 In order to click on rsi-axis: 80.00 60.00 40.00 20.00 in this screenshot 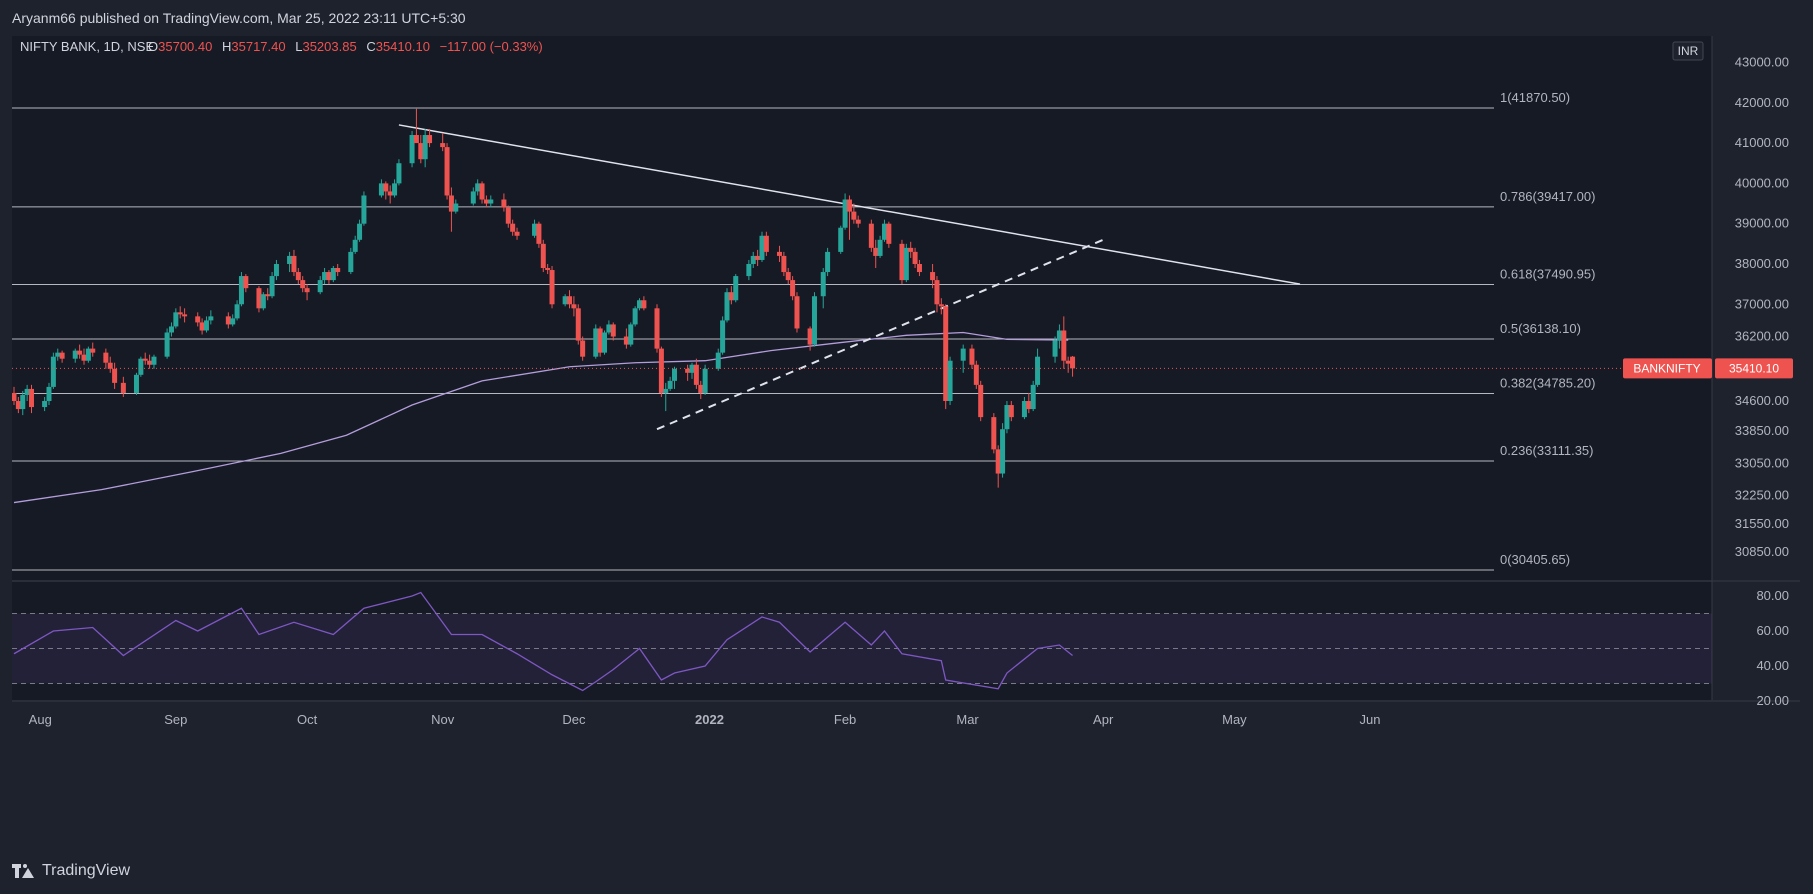, I will do `click(1772, 648)`.